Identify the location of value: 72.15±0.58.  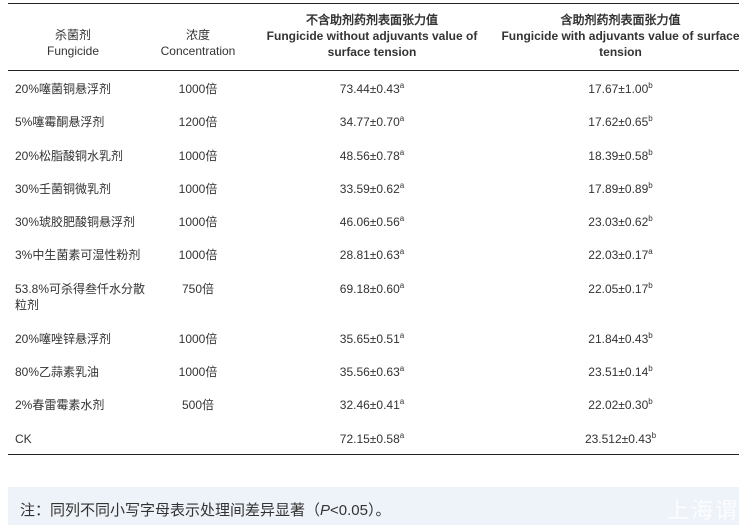
(369, 438).